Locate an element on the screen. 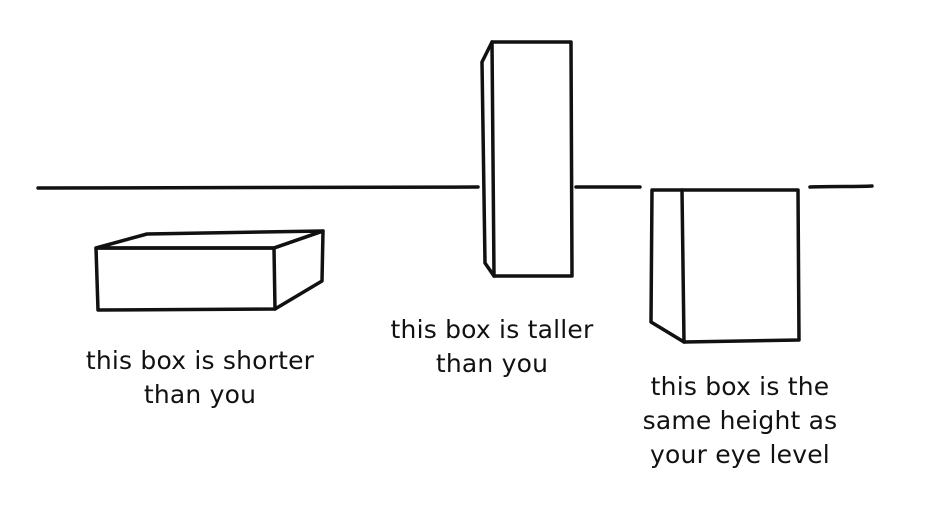 The height and width of the screenshot is (516, 948). caption-line: this box is shorter is located at coordinates (200, 360).